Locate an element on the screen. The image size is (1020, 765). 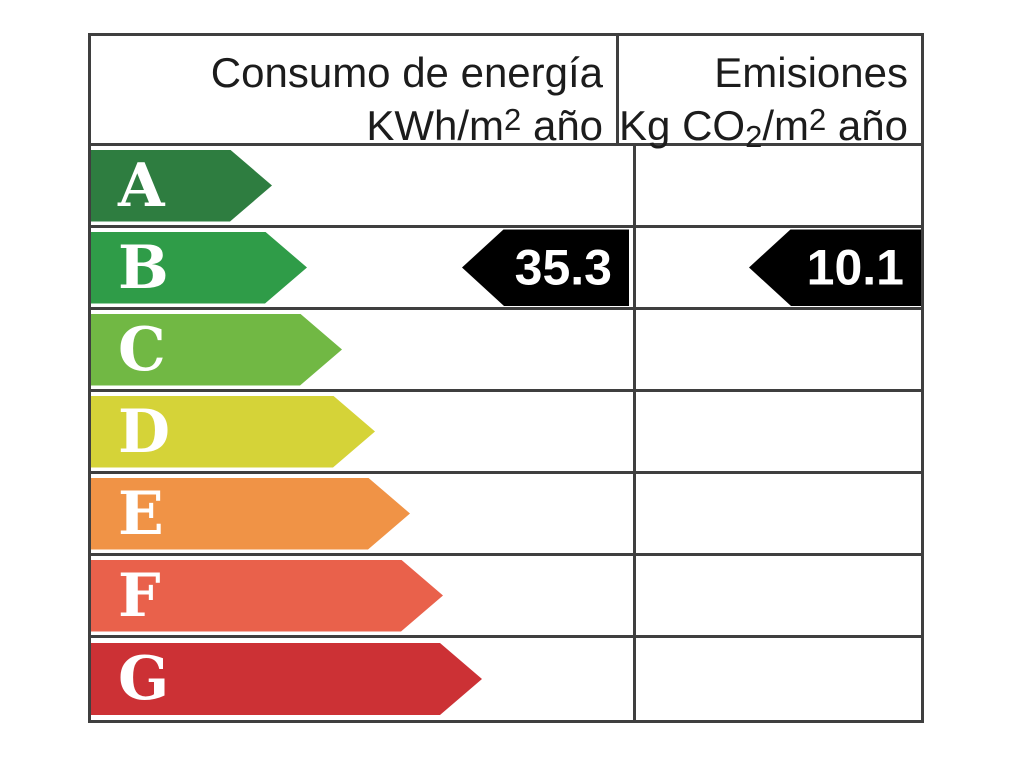
consumo-cell-f: F is located at coordinates (363, 595).